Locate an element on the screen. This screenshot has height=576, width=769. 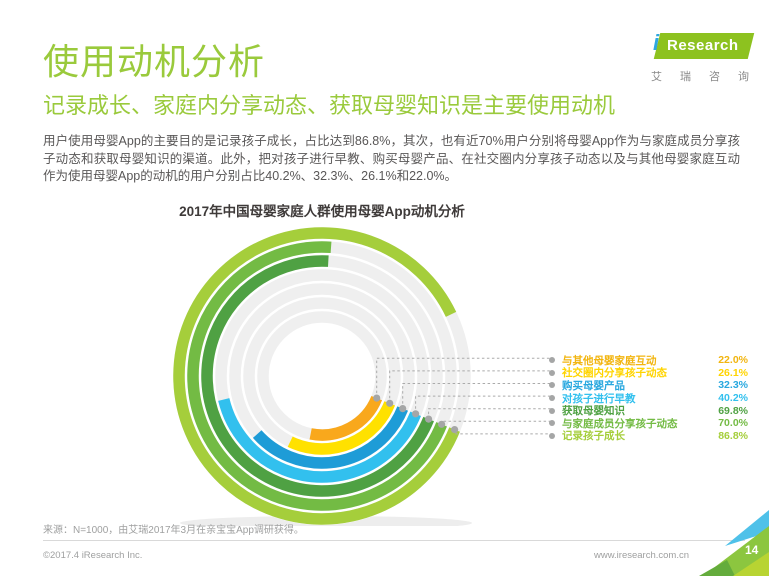
corner-blue-triangle is located at coordinates (747, 528).